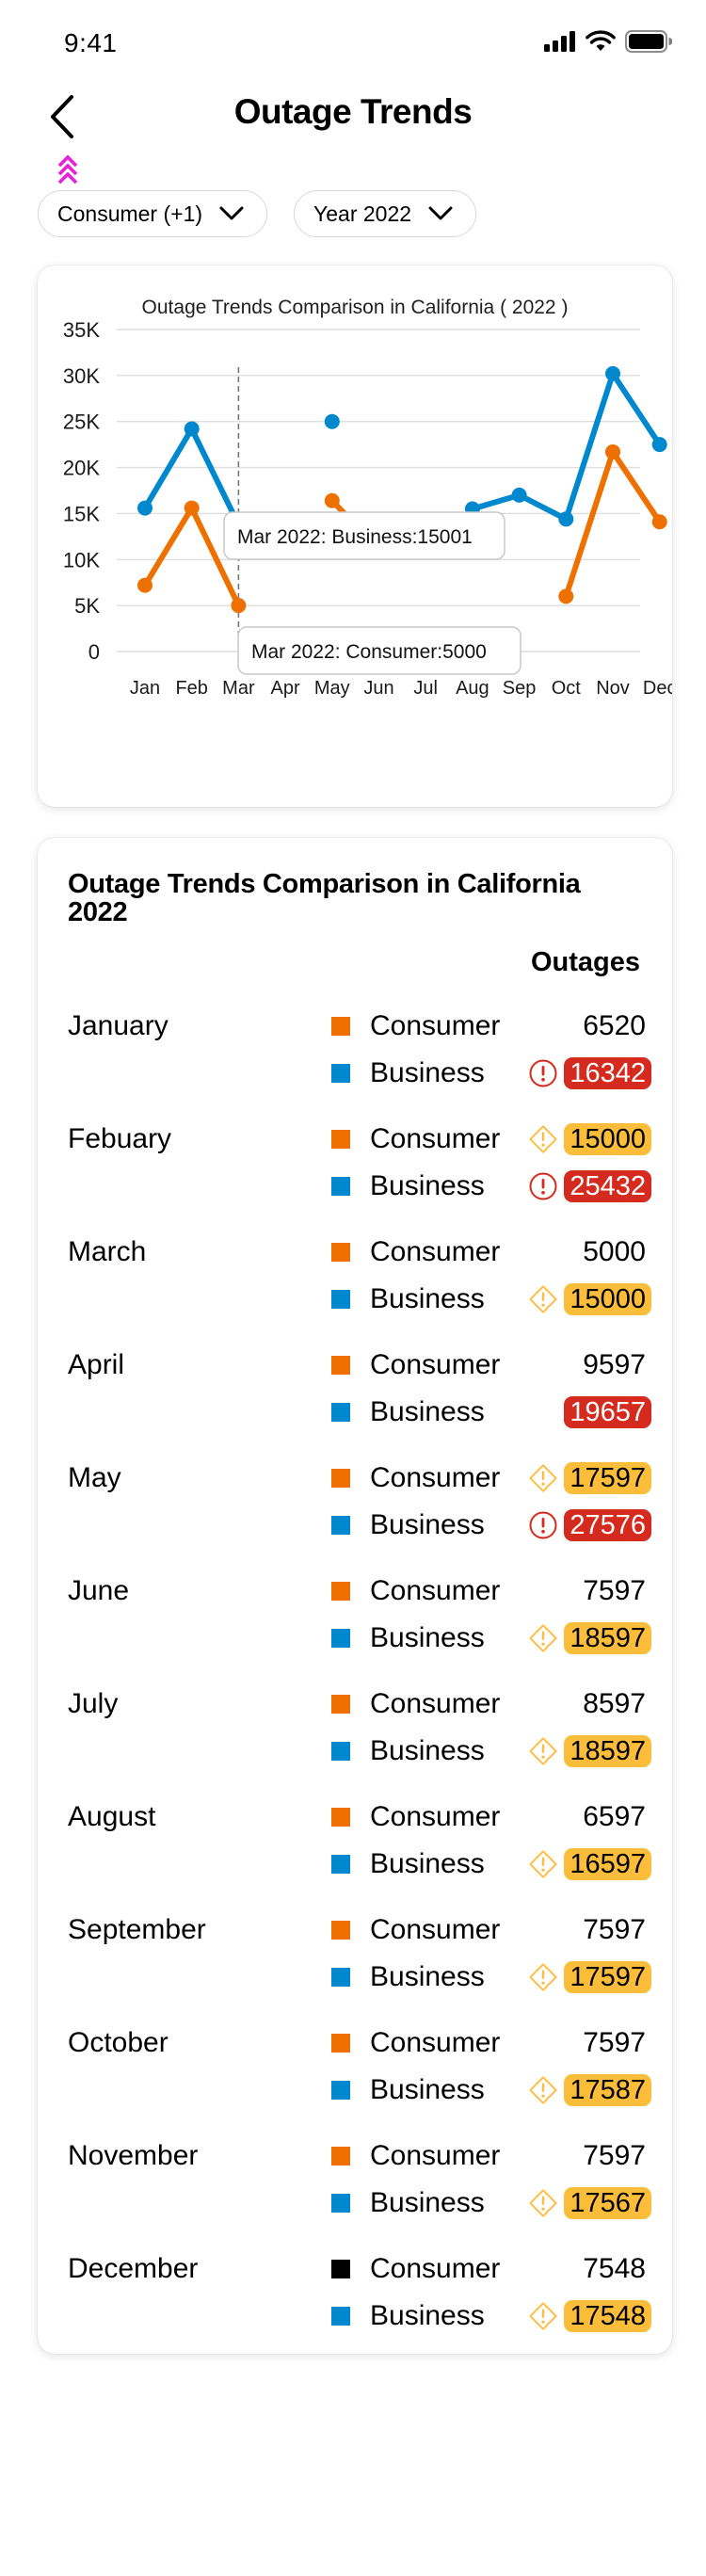  Describe the element at coordinates (608, 1864) in the screenshot. I see `business-value-warning-badge: 16597` at that location.